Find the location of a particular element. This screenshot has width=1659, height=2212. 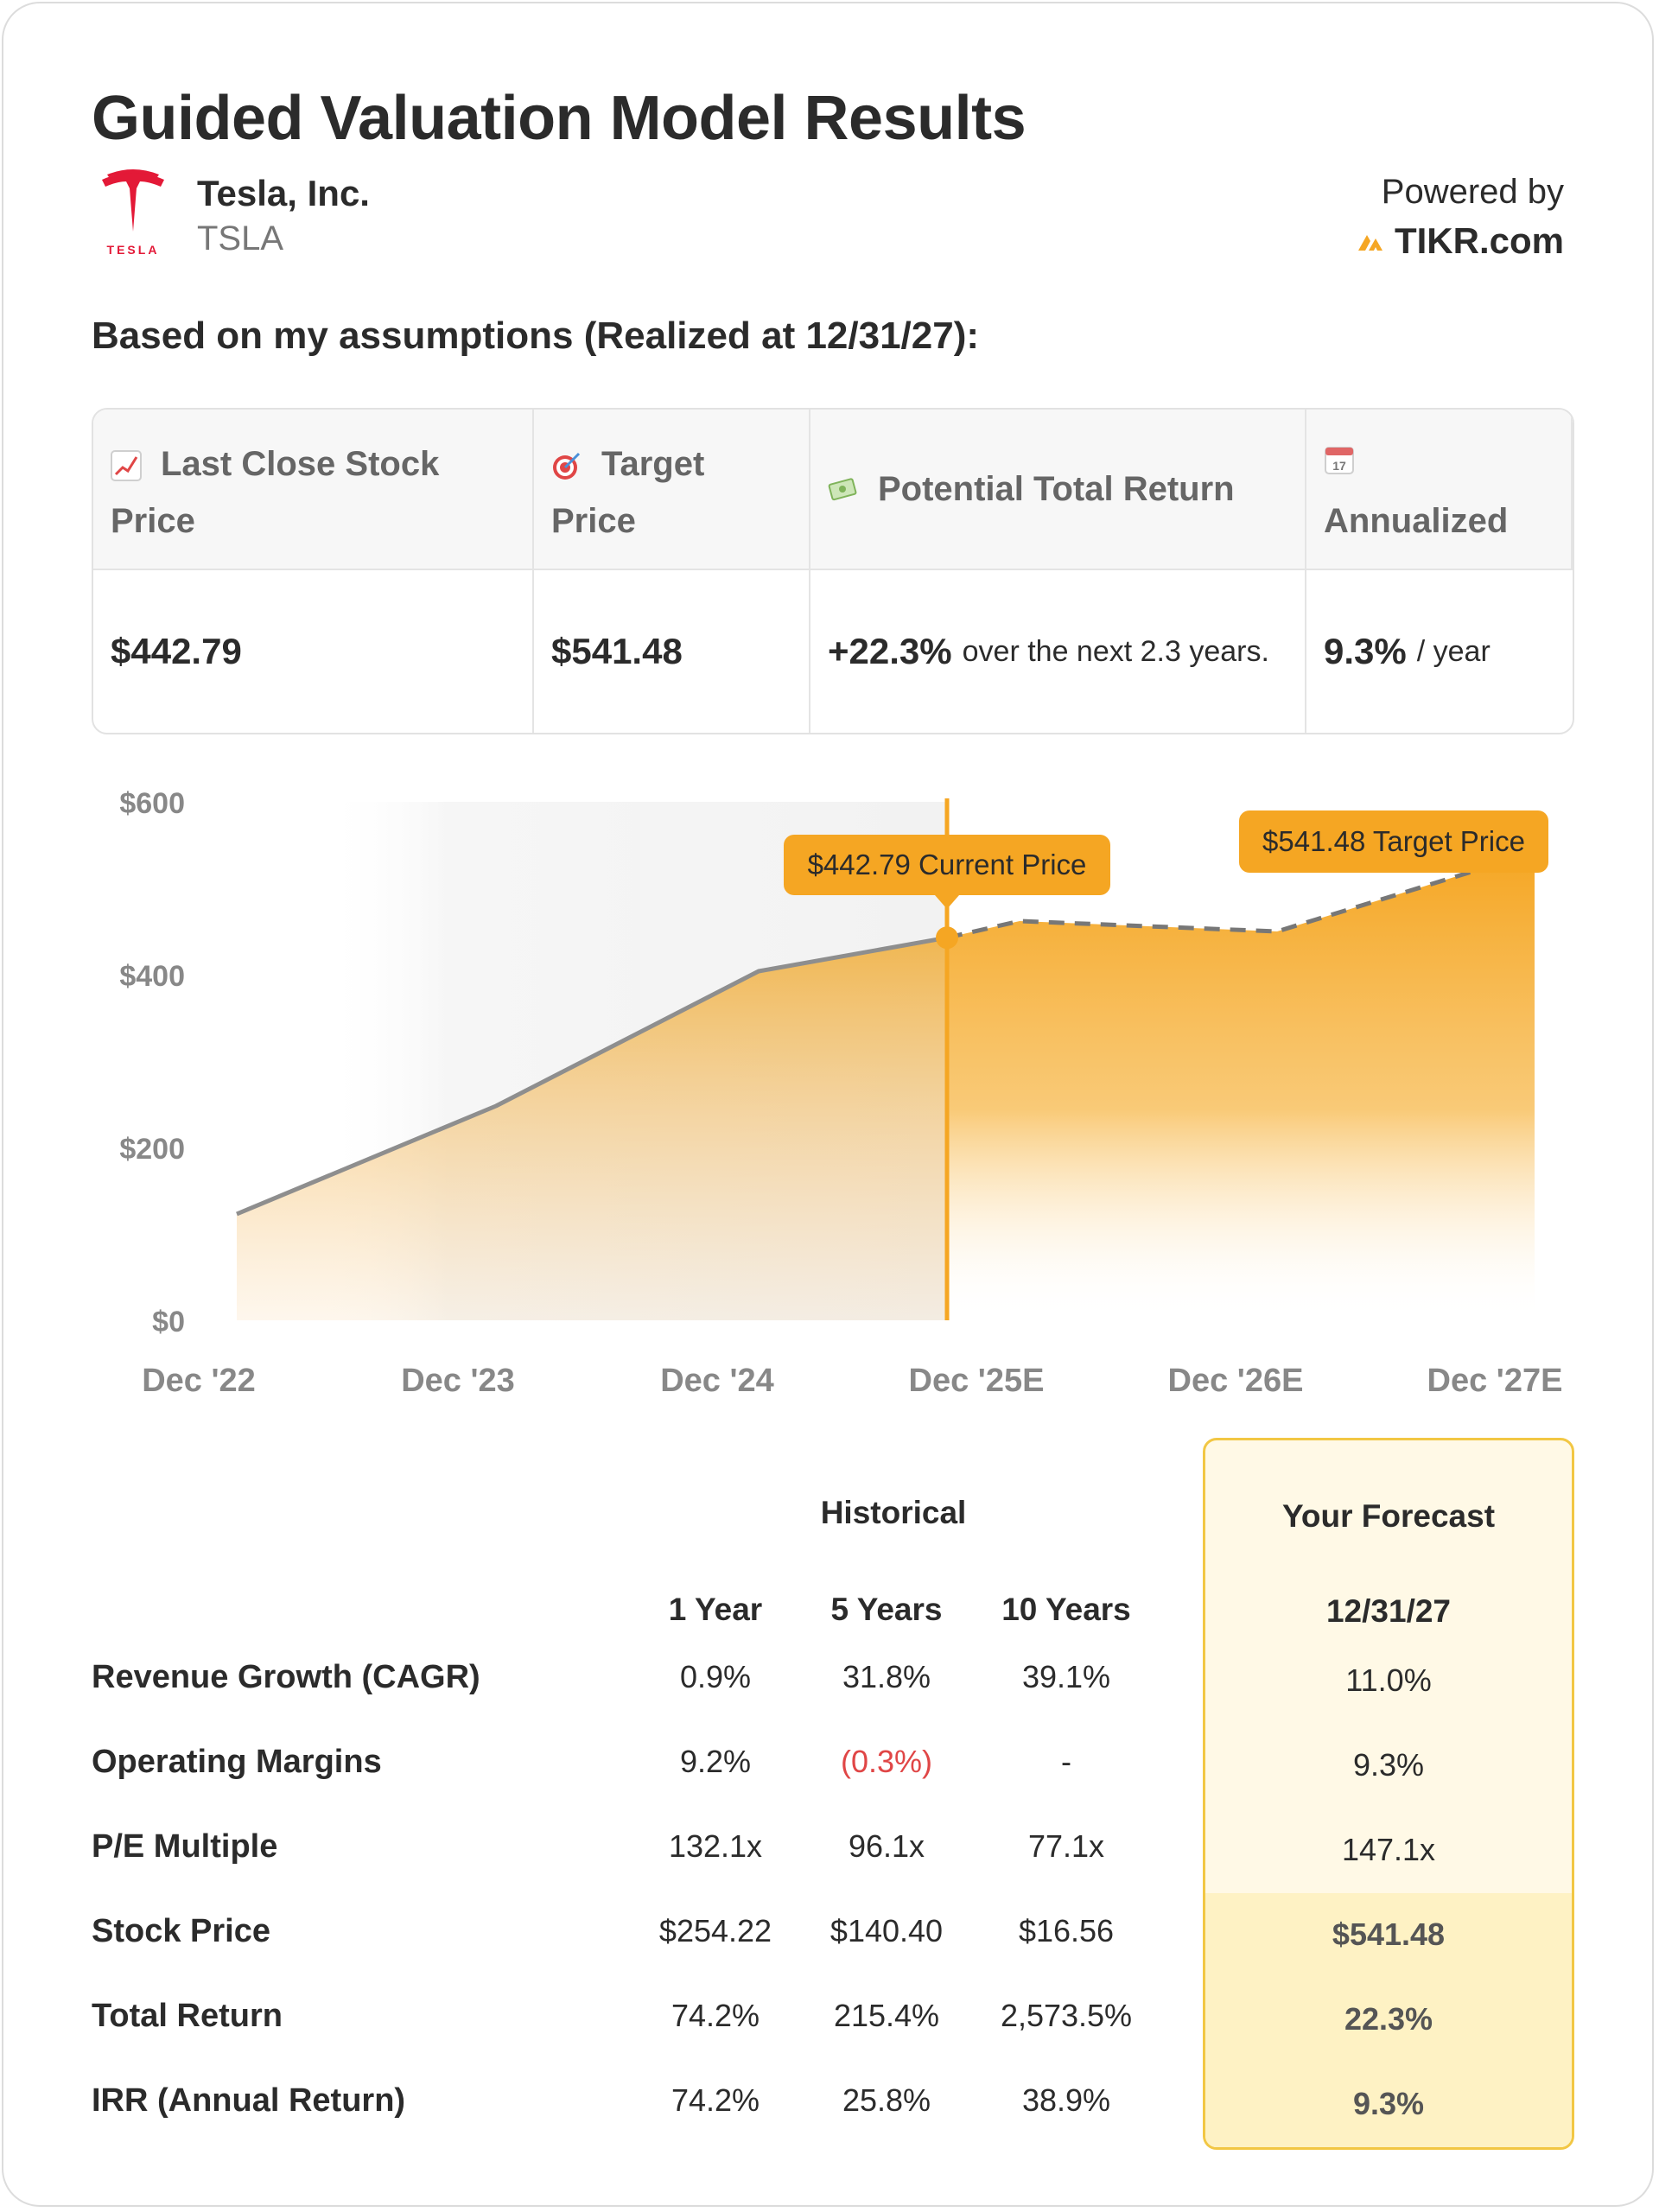

money-icon is located at coordinates (842, 489).